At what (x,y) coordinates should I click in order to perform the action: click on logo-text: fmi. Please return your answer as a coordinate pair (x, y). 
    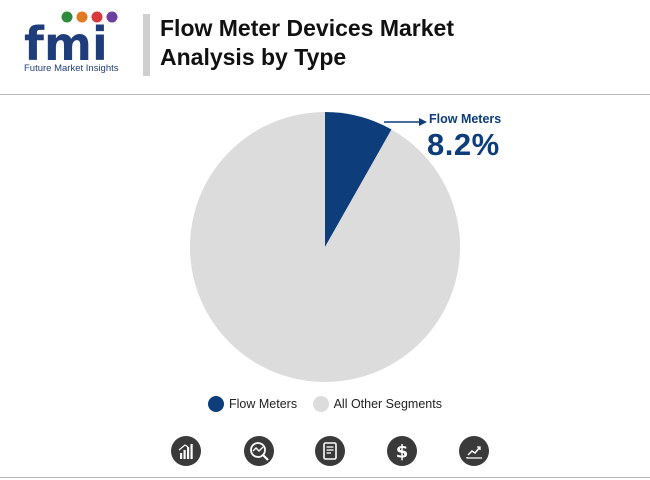
    Looking at the image, I should click on (66, 41).